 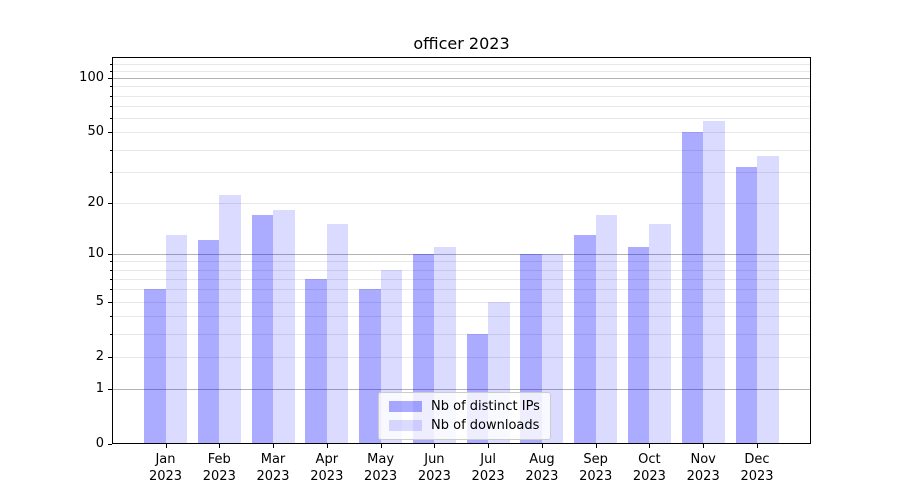 I want to click on x-tick-year-feb: 2023, so click(x=219, y=476).